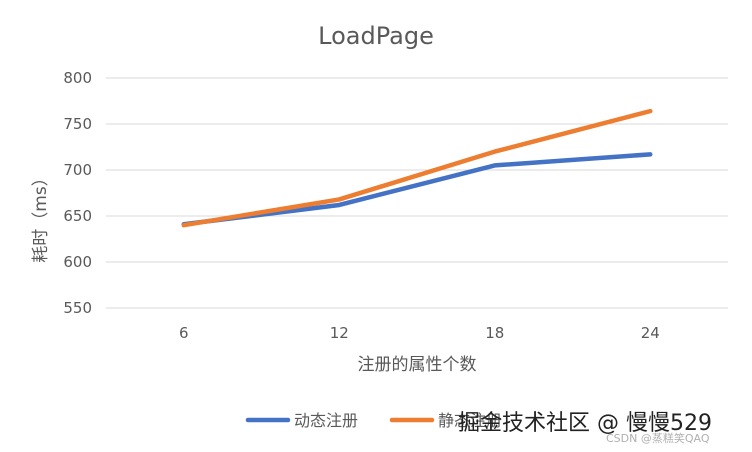  What do you see at coordinates (77, 262) in the screenshot?
I see `y-tick-label: 600` at bounding box center [77, 262].